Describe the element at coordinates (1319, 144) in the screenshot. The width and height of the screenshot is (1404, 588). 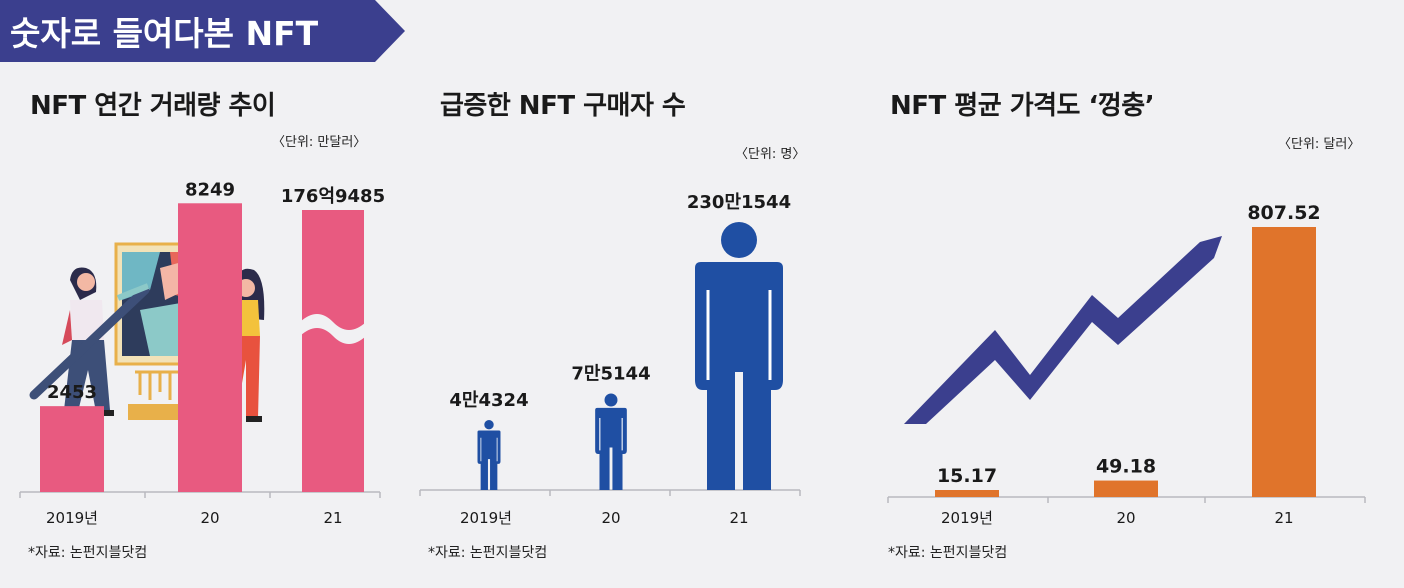
I see `unit-label: 〈단위: 달러〉` at that location.